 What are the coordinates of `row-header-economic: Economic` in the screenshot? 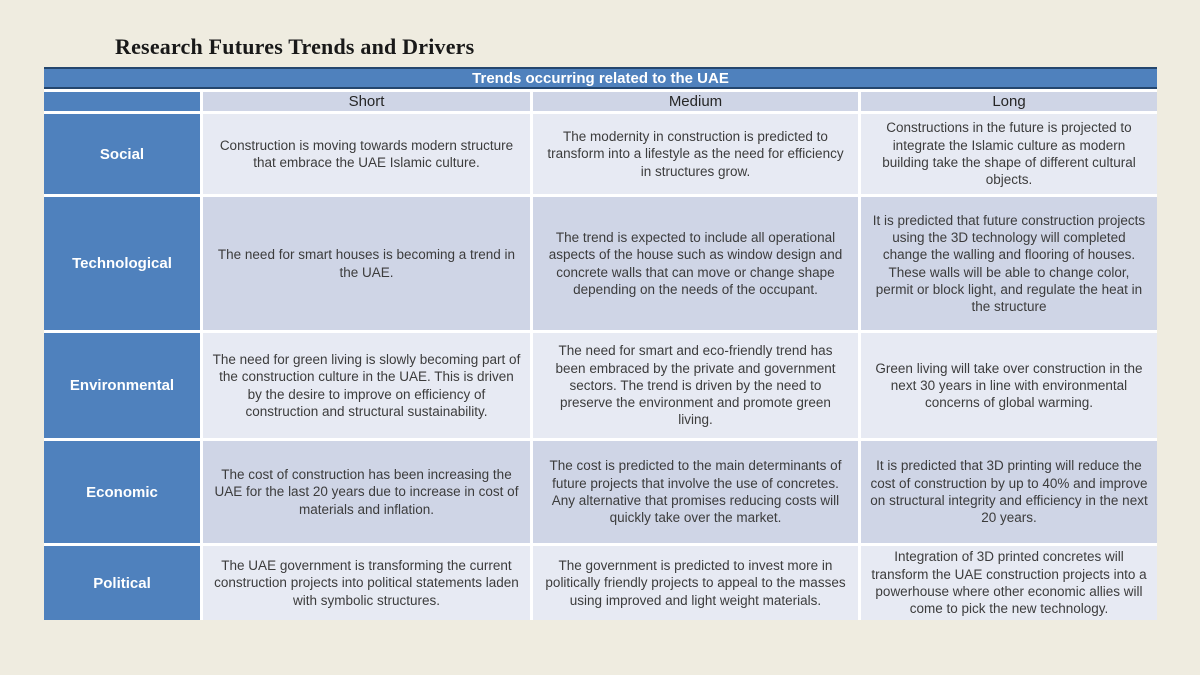 It's located at (122, 492).